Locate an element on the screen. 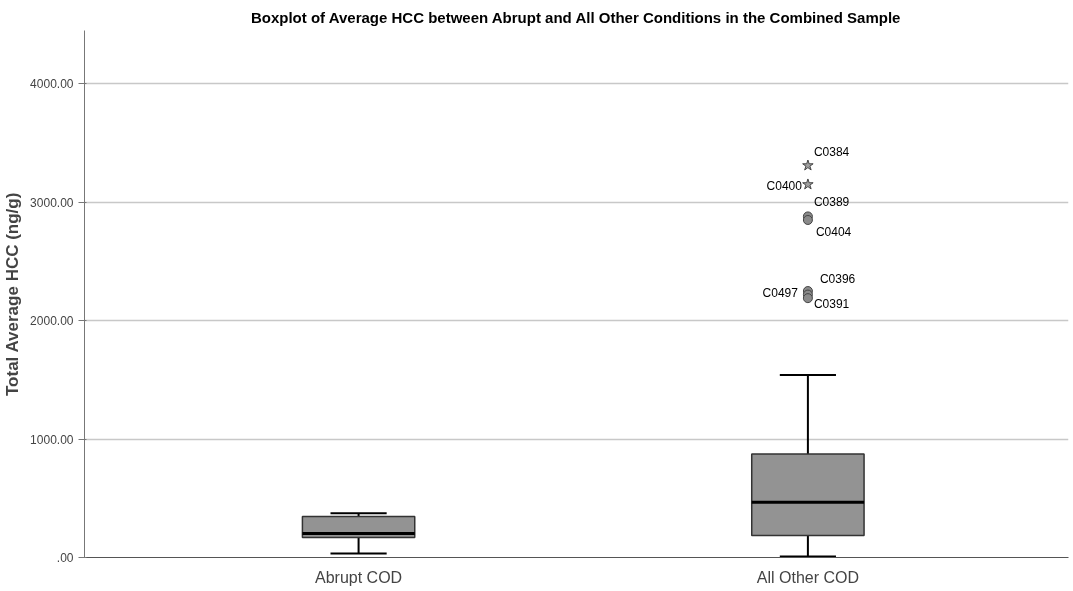 This screenshot has width=1073, height=591. y-axis-title: Total Average HCC (ng/g) is located at coordinates (13, 294).